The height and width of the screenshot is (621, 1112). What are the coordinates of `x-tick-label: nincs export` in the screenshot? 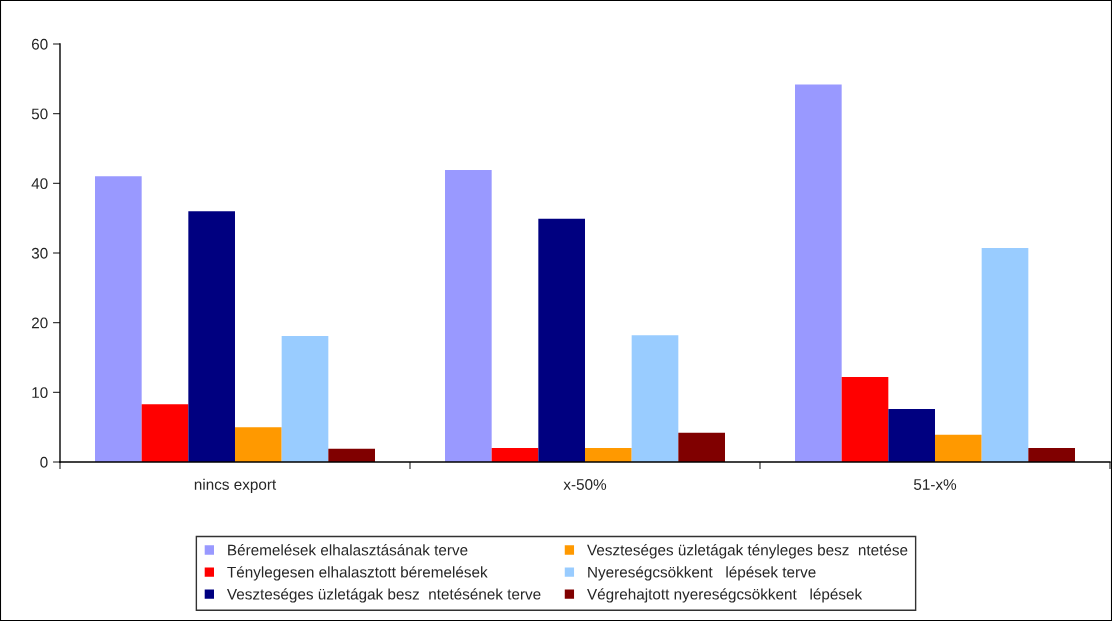 It's located at (235, 485).